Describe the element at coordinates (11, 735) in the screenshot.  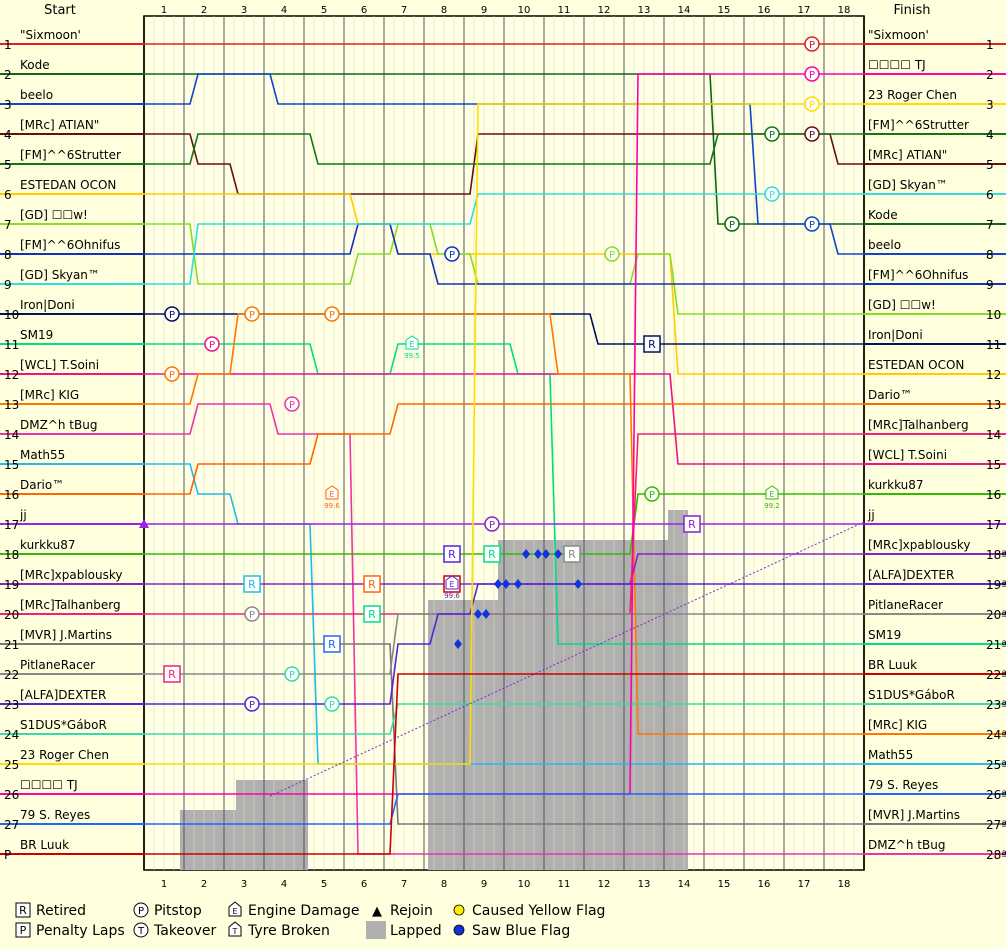
I see `position-label-left: 24` at that location.